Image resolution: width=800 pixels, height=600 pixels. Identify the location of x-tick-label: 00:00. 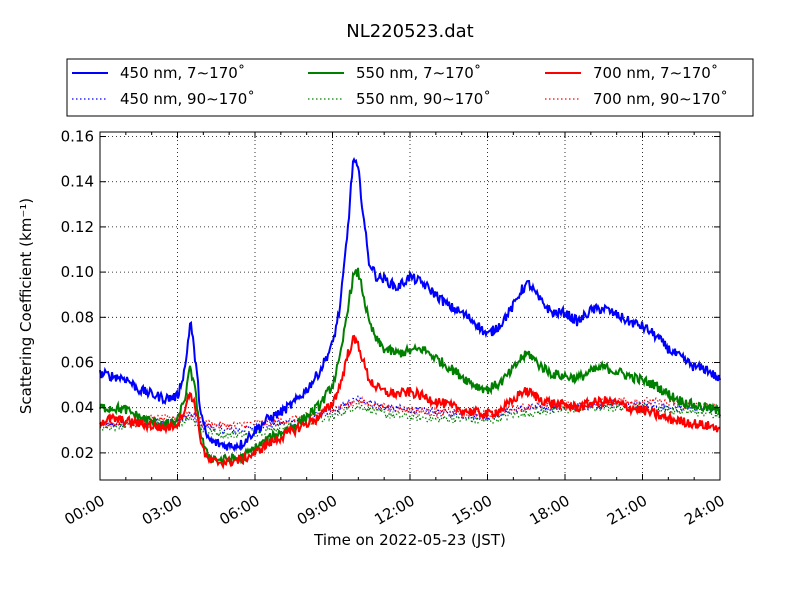
(84, 510).